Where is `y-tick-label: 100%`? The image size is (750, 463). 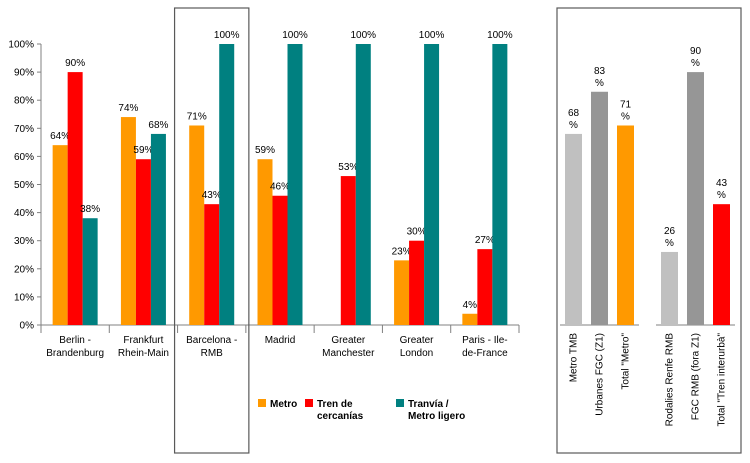
y-tick-label: 100% is located at coordinates (21, 45).